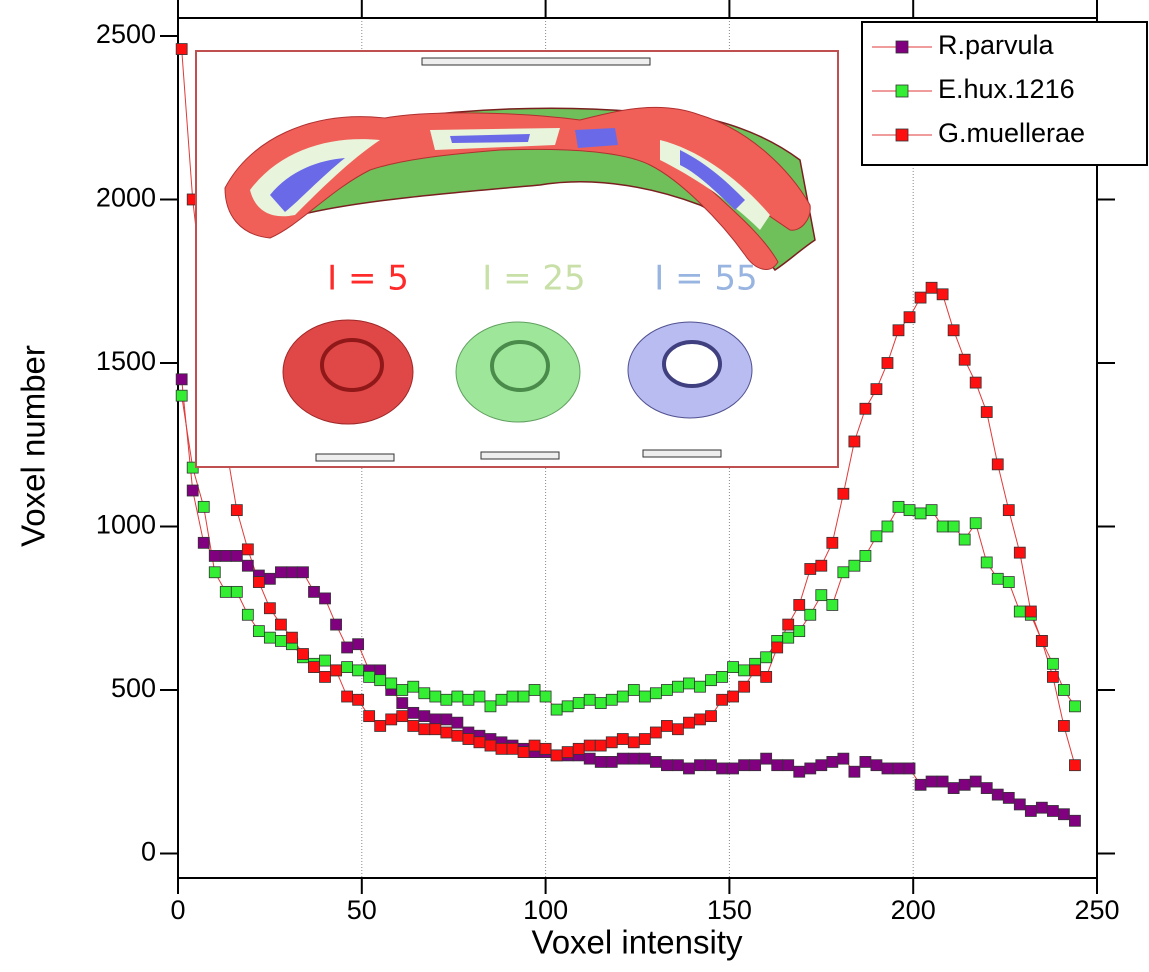  I want to click on legend-box, so click(1004, 93).